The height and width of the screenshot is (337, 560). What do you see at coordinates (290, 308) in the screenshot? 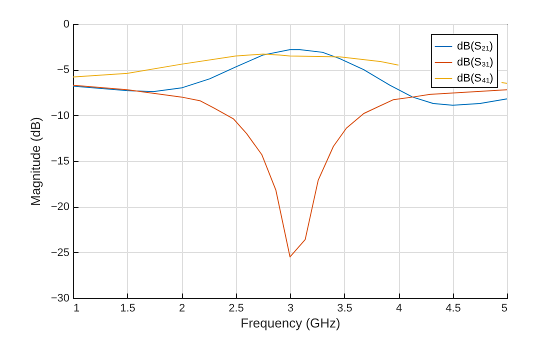
I see `x-tick-label: 3` at bounding box center [290, 308].